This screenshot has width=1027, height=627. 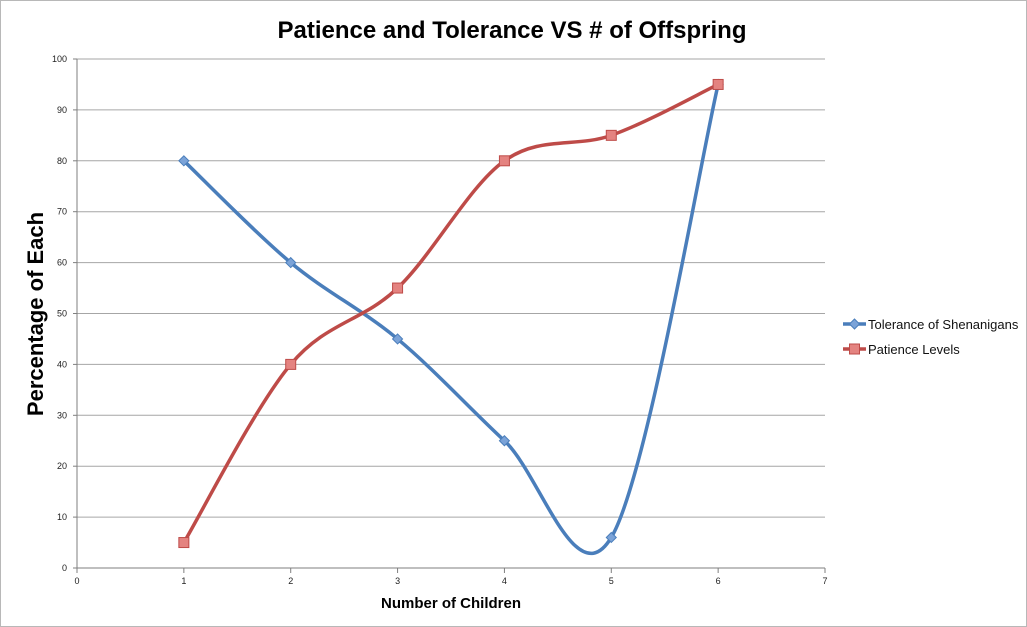 What do you see at coordinates (62, 161) in the screenshot?
I see `y-tick-label: 80` at bounding box center [62, 161].